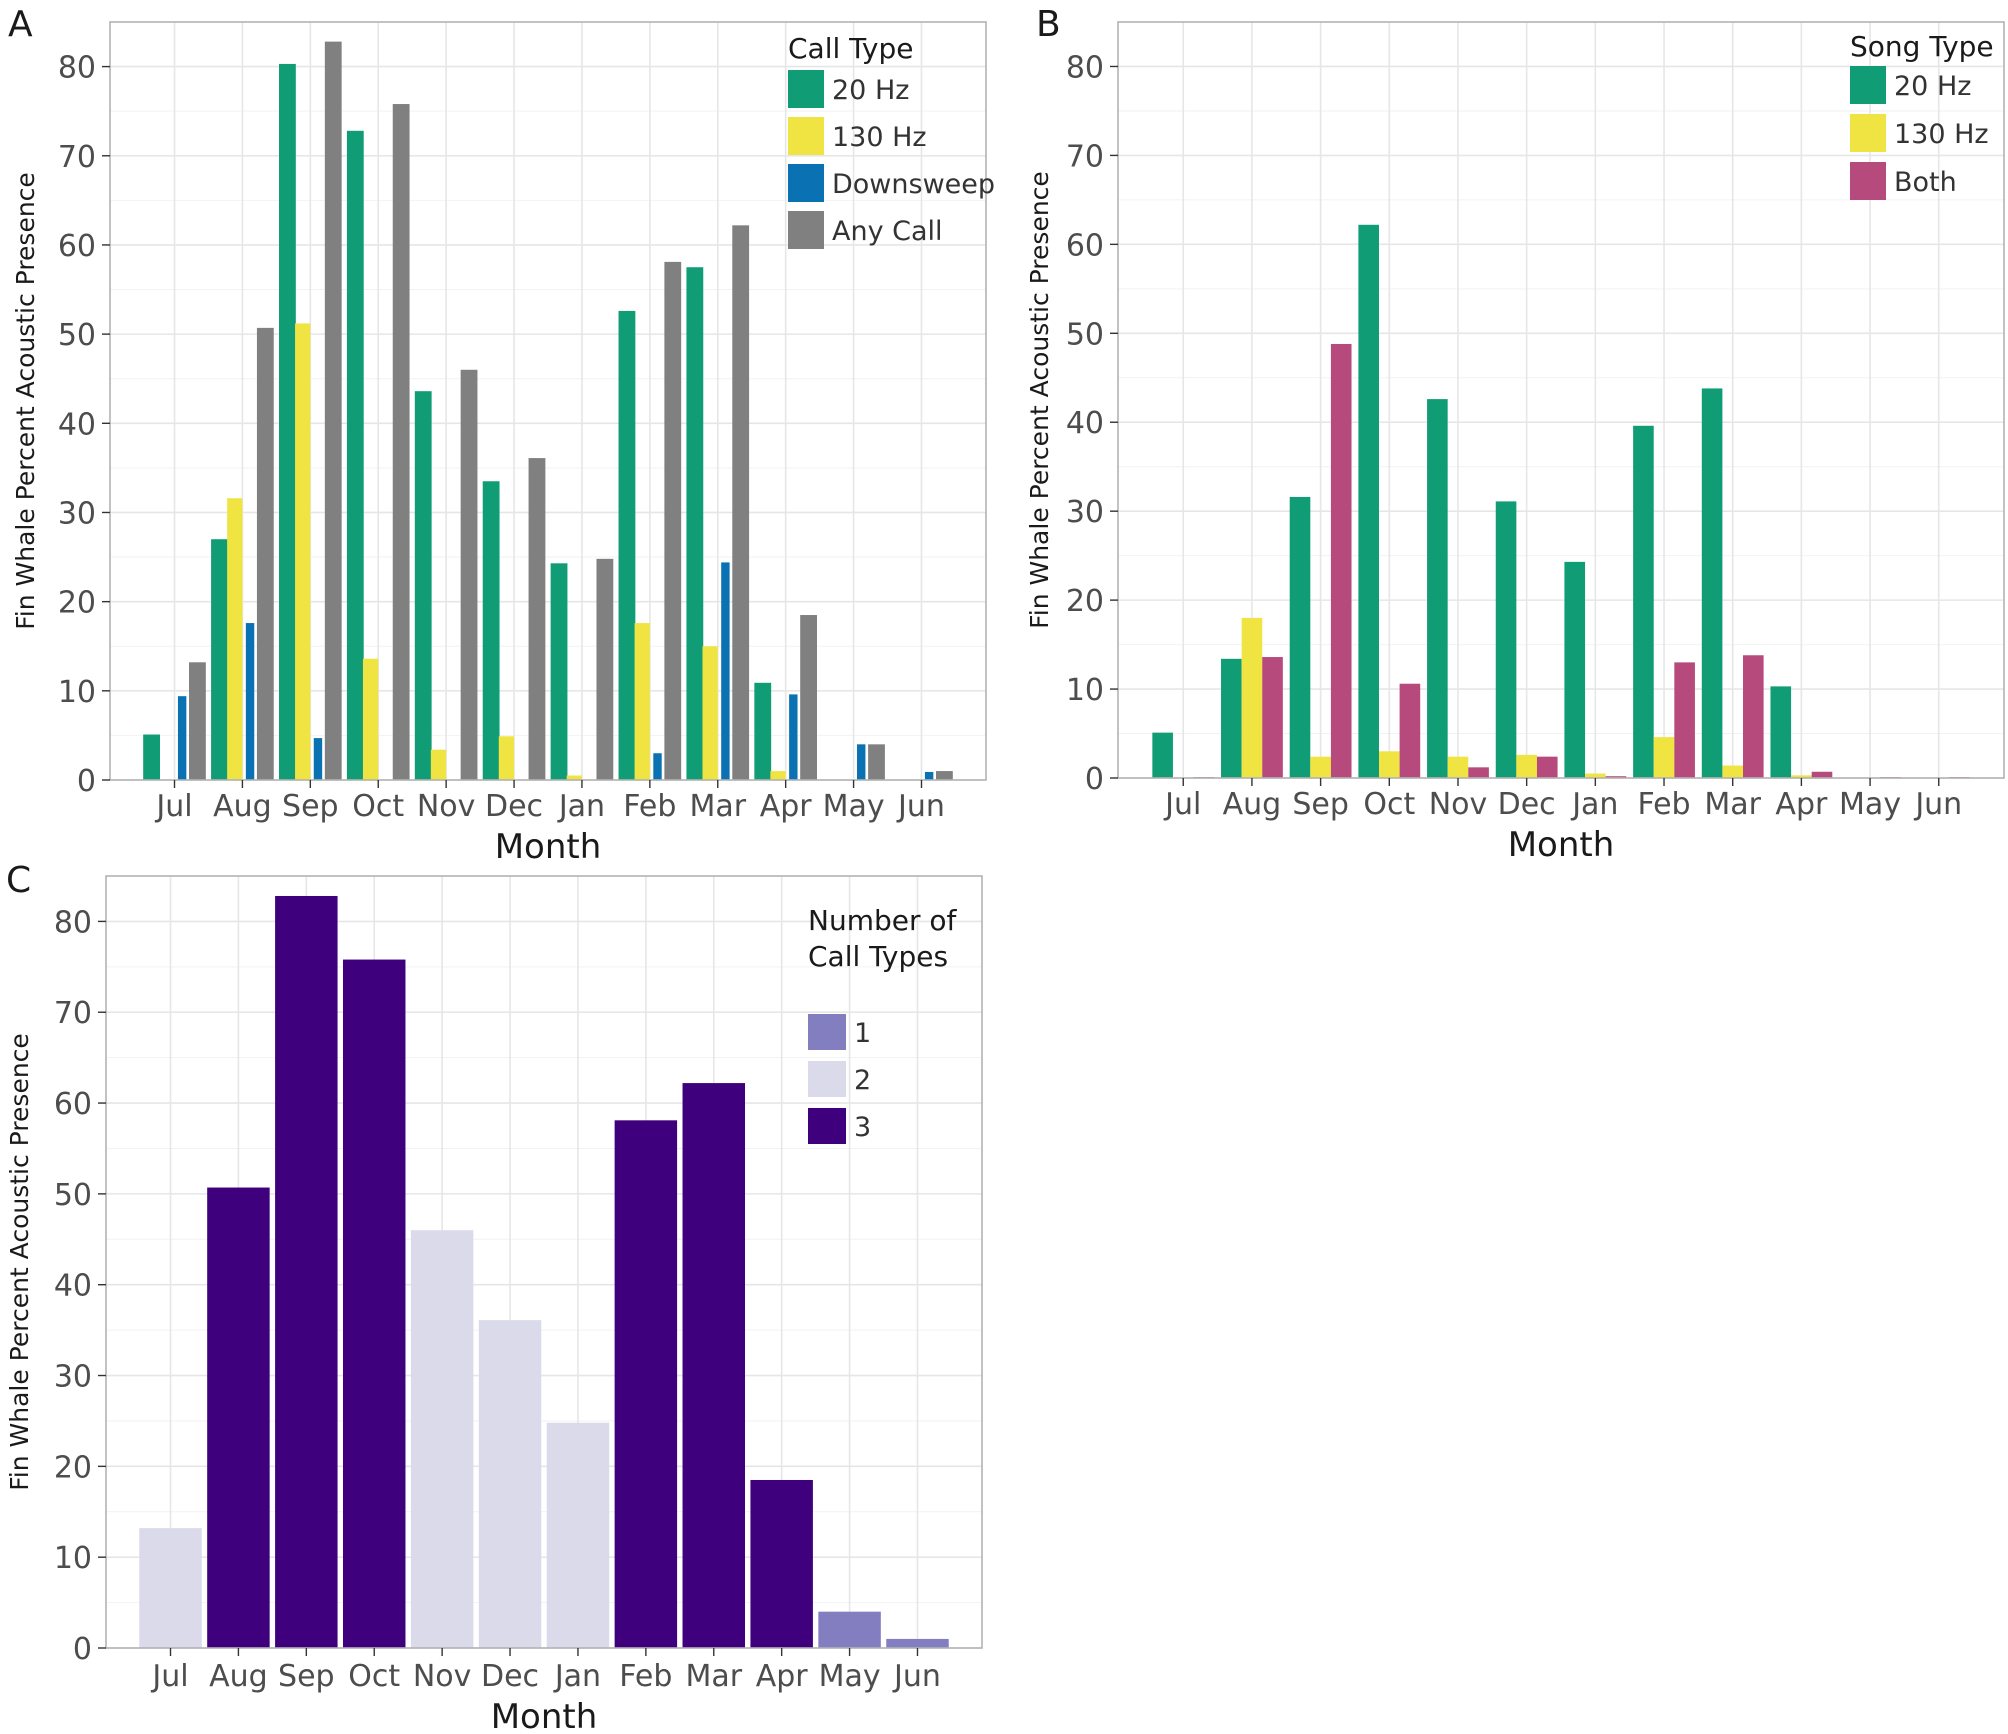 The image size is (2008, 1734). What do you see at coordinates (929, 775) in the screenshot?
I see `bar-downsweep-jun` at bounding box center [929, 775].